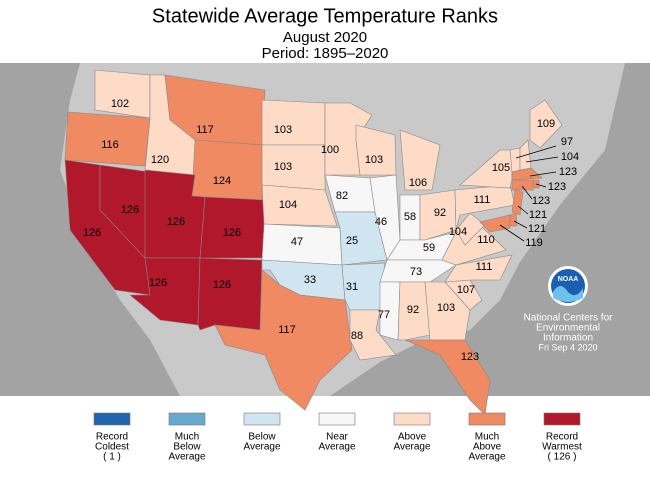 The height and width of the screenshot is (480, 650). I want to click on center-info: Environmental, so click(568, 328).